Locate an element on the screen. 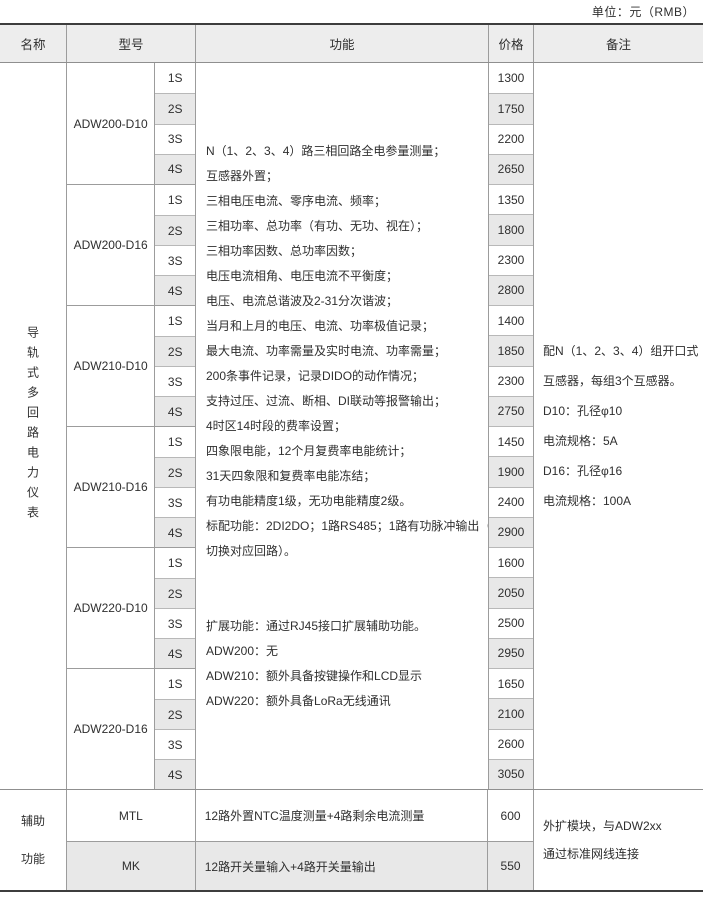  aux-note-line: 外扩模块，与ADW2xx is located at coordinates (602, 826).